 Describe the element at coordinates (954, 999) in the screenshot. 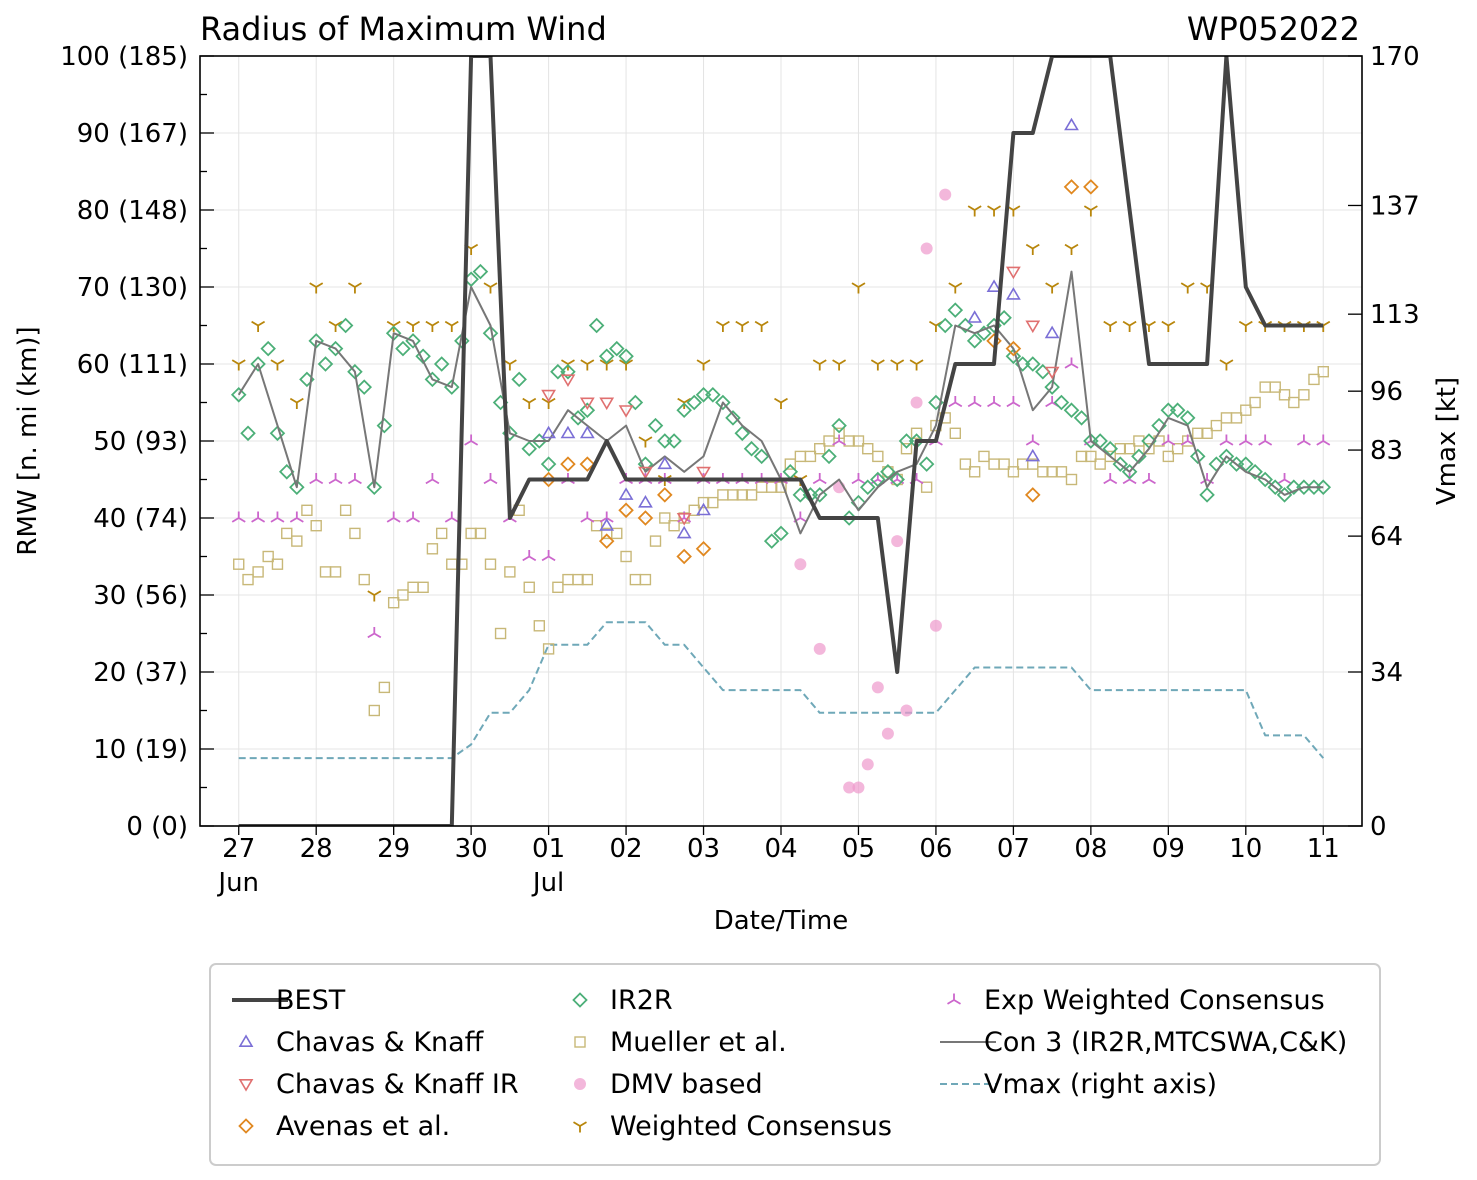

I see `legend-swatch-expw` at that location.